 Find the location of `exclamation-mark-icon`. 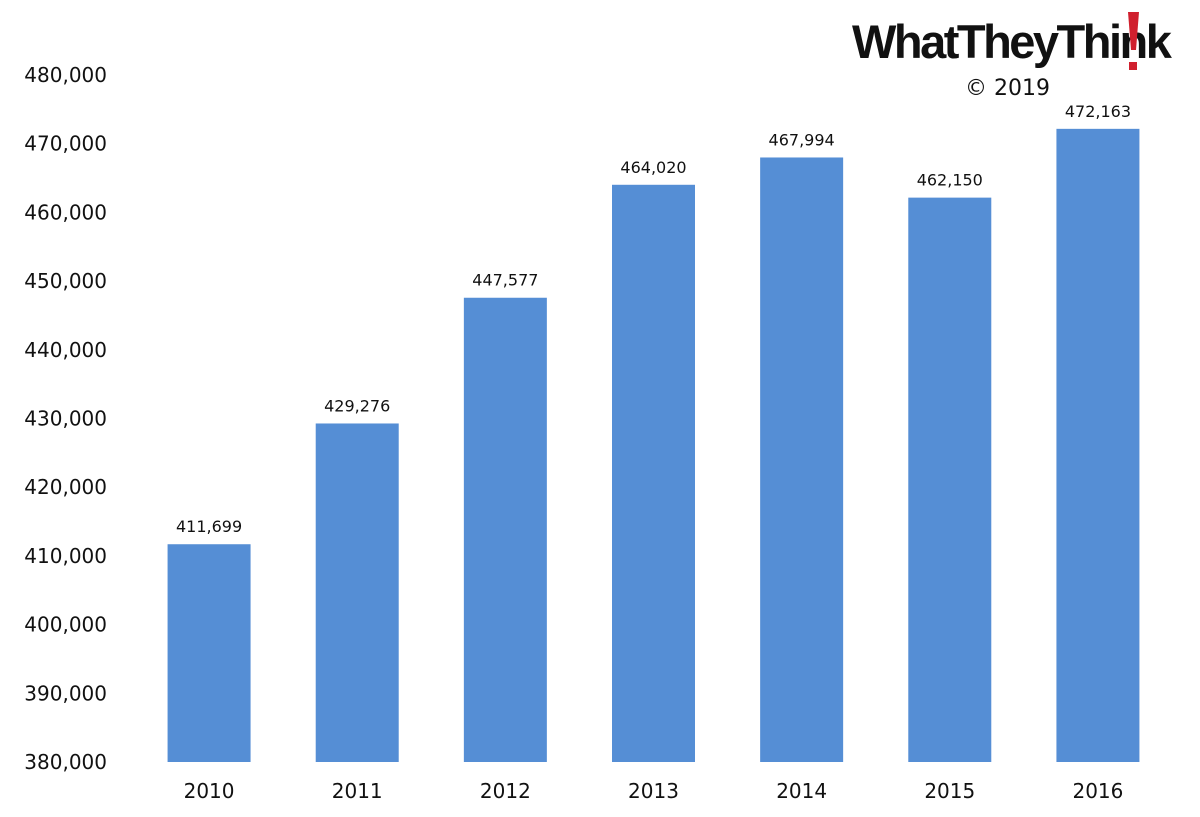

exclamation-mark-icon is located at coordinates (1133, 41).